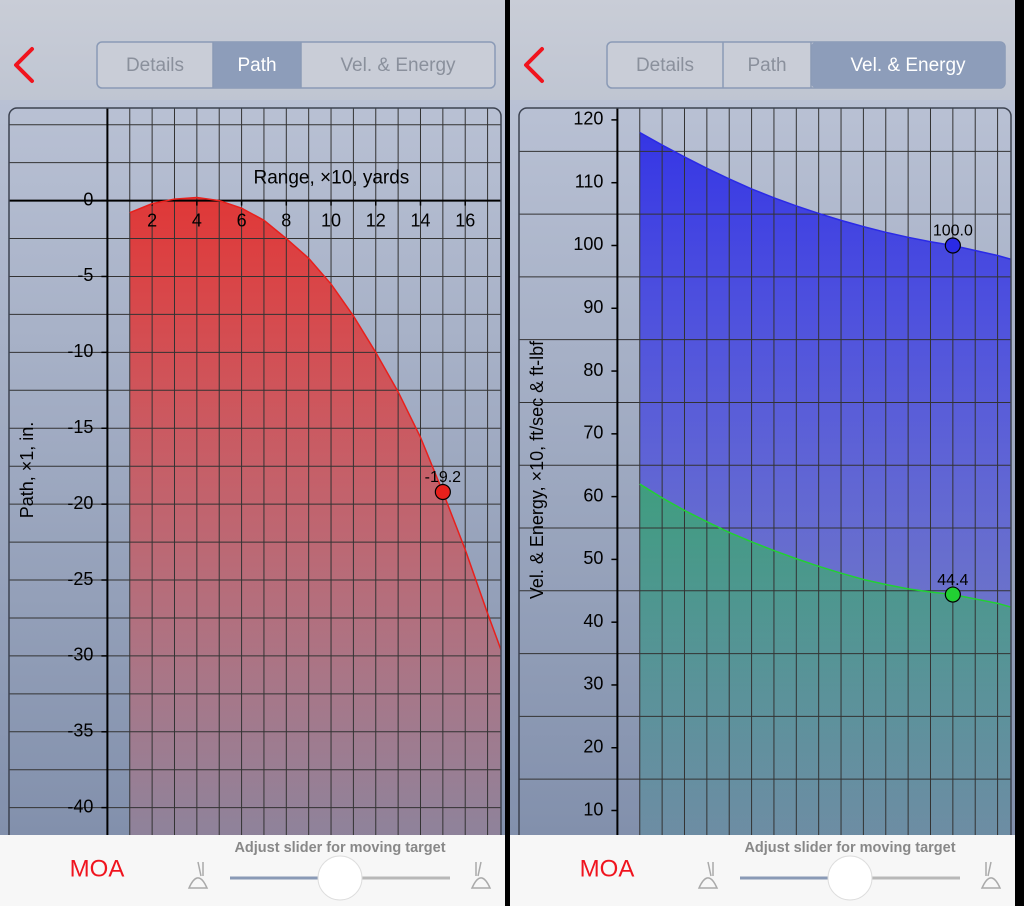  Describe the element at coordinates (952, 580) in the screenshot. I see `data-label: 44.4` at that location.